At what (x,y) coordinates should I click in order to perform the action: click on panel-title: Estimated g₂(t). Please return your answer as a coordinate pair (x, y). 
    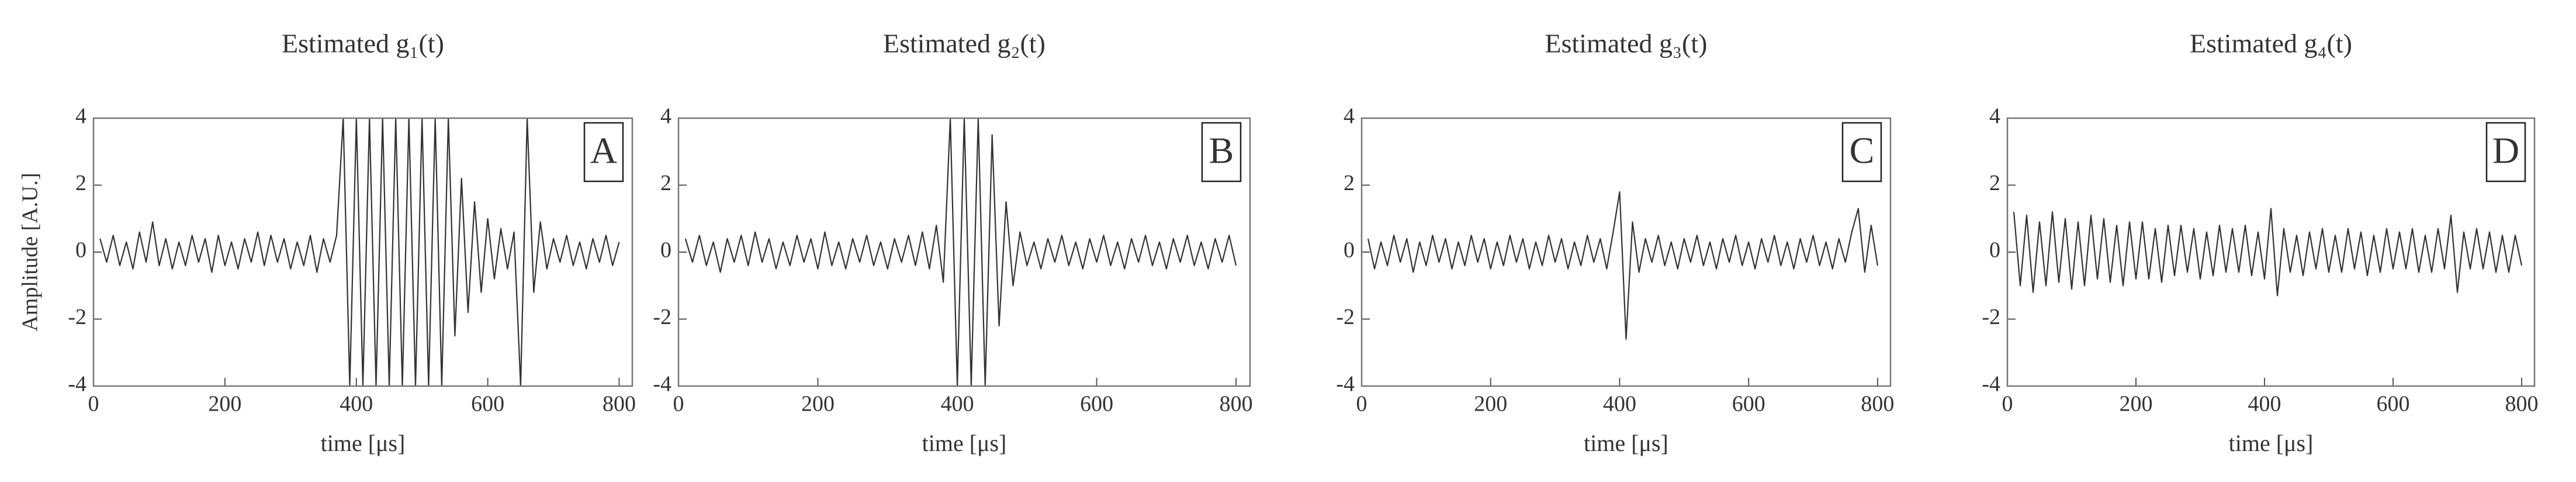
    Looking at the image, I should click on (964, 43).